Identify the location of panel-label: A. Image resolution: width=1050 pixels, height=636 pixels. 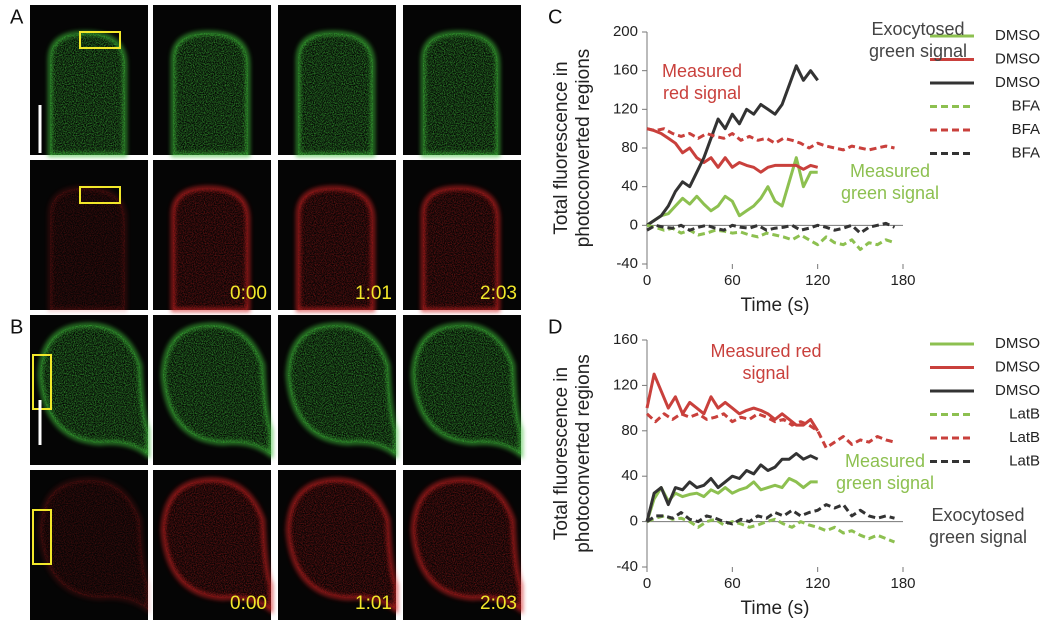
(17, 17).